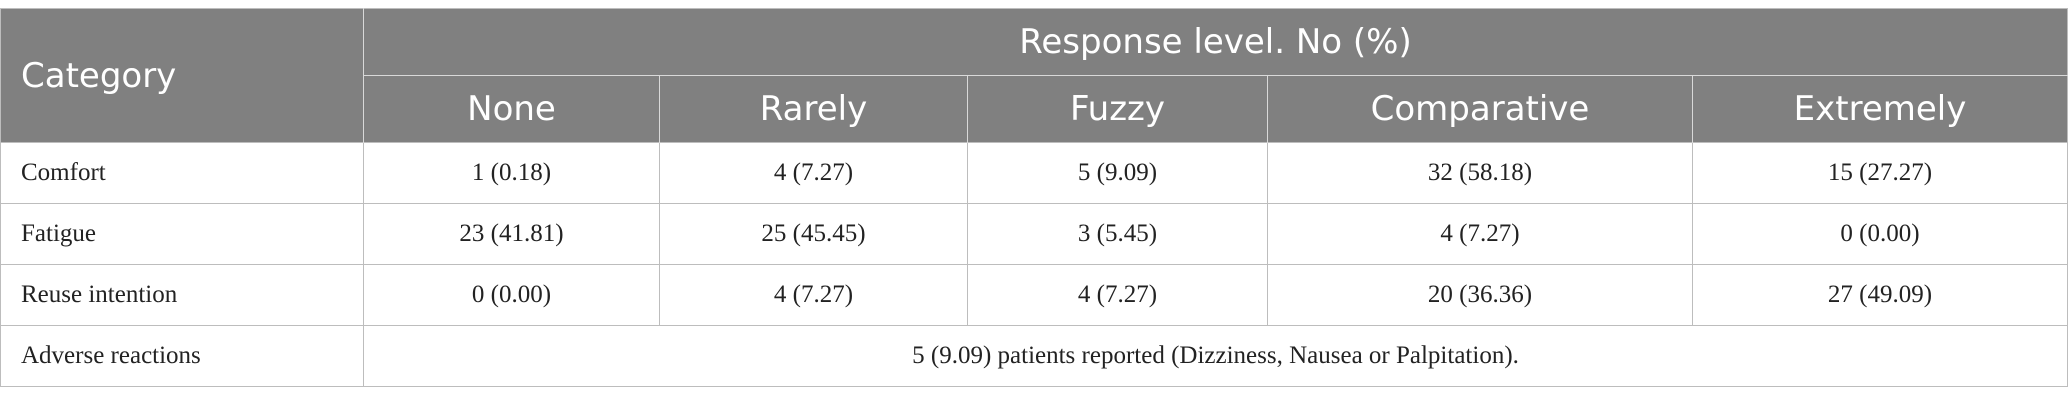  What do you see at coordinates (182, 295) in the screenshot?
I see `row-label: Reuse intention` at bounding box center [182, 295].